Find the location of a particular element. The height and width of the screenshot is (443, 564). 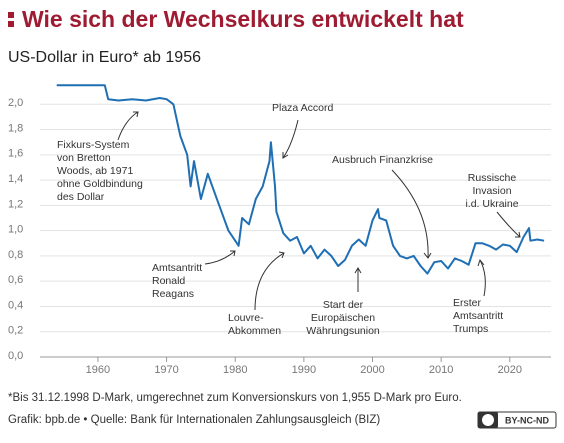

y-tick-label: 0,2 is located at coordinates (15, 331).